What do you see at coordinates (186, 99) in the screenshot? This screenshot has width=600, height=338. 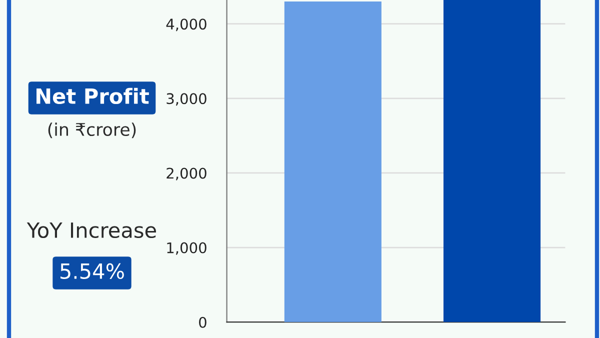 I see `y-tick-label: 3,000` at bounding box center [186, 99].